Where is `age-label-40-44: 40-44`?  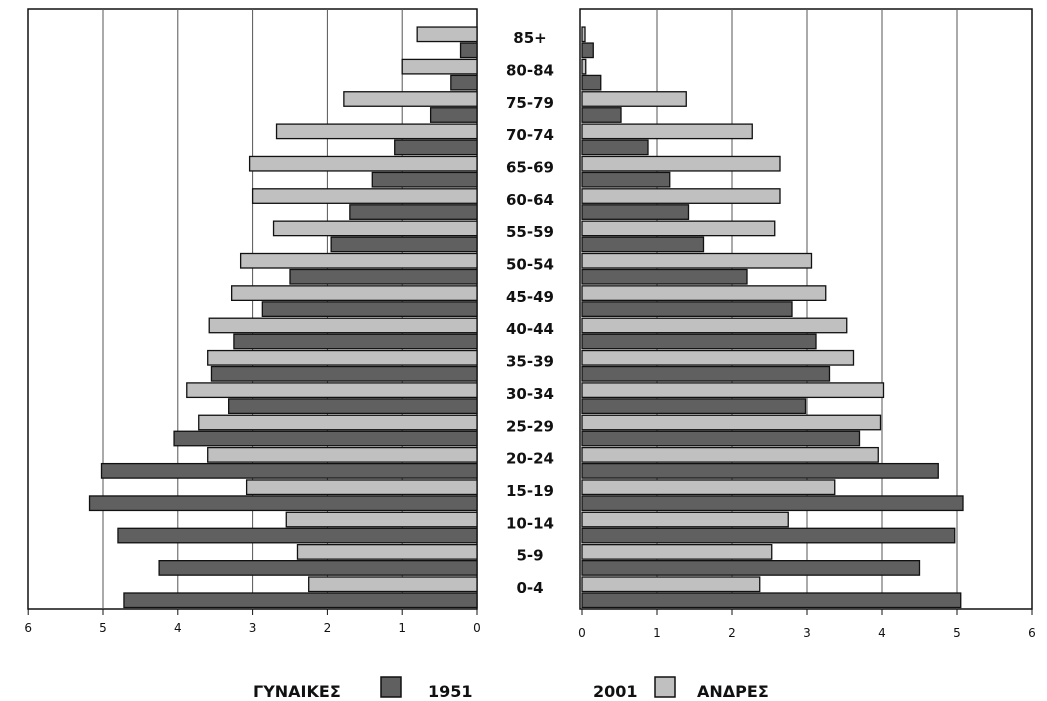 age-label-40-44: 40-44 is located at coordinates (530, 329).